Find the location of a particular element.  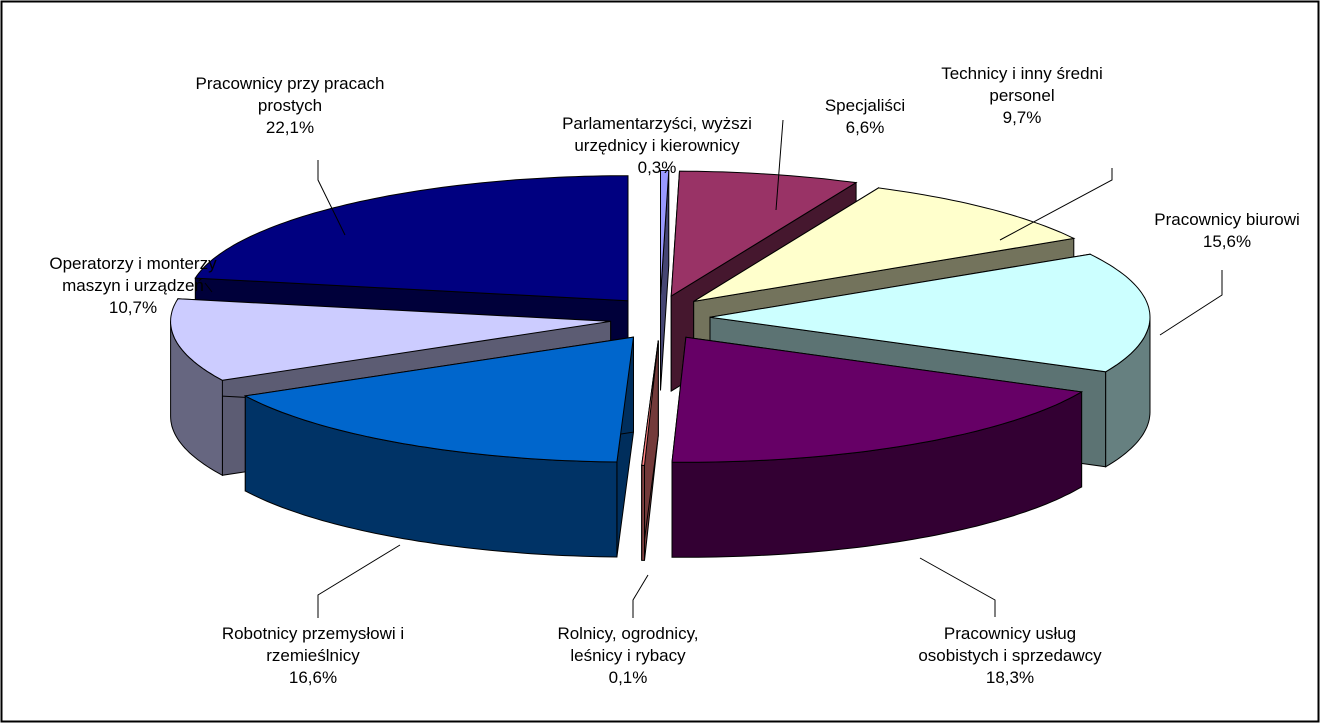

value-label: 0,1% is located at coordinates (628, 677).